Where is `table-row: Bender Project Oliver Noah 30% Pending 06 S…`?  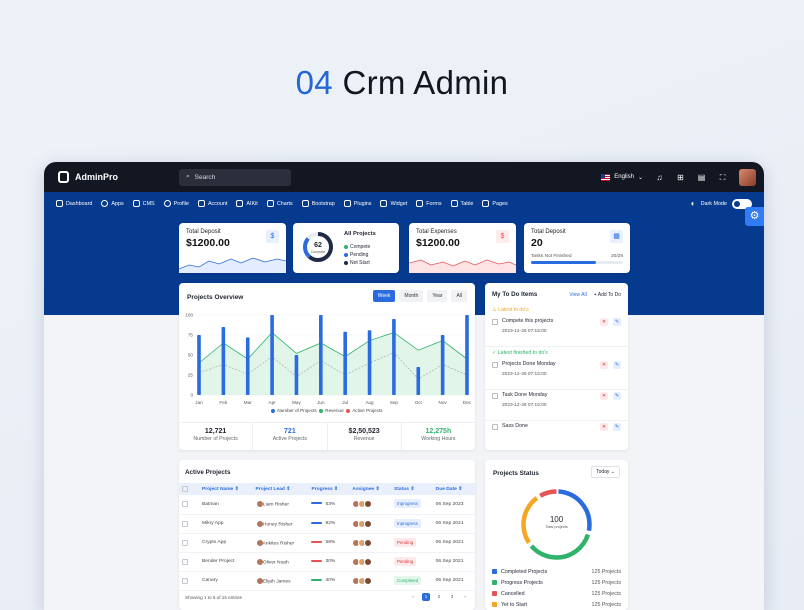 table-row: Bender Project Oliver Noah 30% Pending 06 S… is located at coordinates (327, 562).